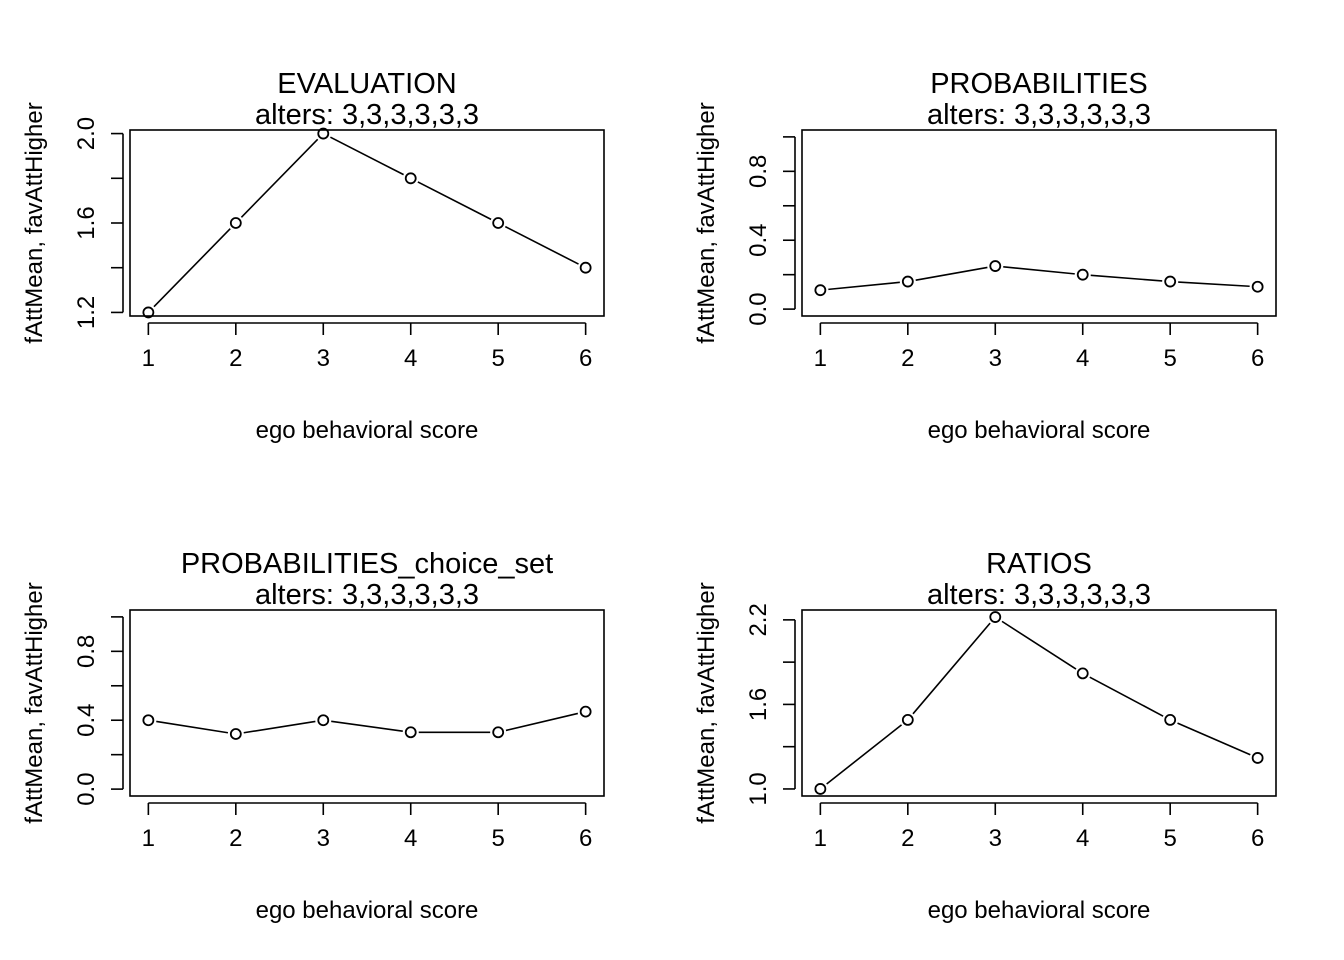  Describe the element at coordinates (367, 564) in the screenshot. I see `panel-title: PROBABILITIES_choice_set` at that location.